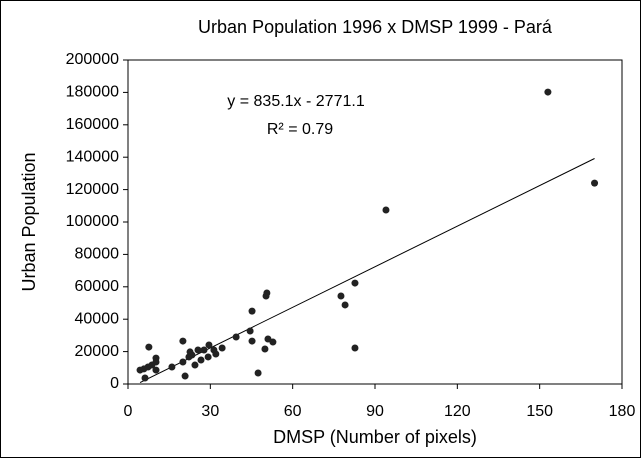 The height and width of the screenshot is (459, 642). Describe the element at coordinates (539, 411) in the screenshot. I see `x-tick-label: 150` at that location.